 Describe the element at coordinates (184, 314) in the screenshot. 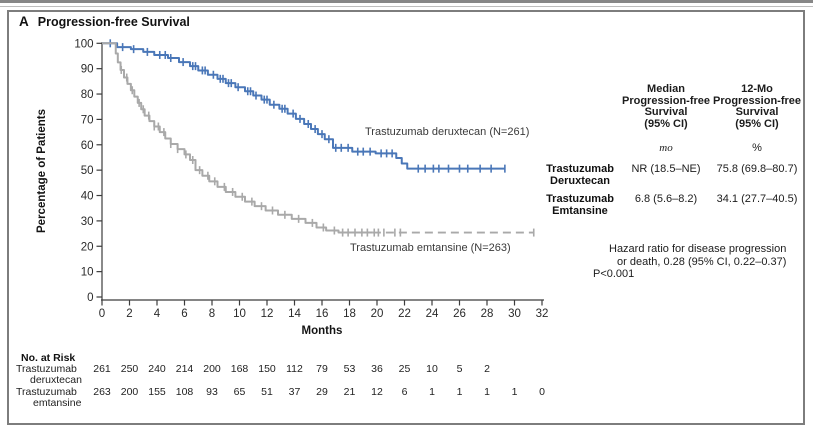

I see `x-tick-label: 6` at that location.